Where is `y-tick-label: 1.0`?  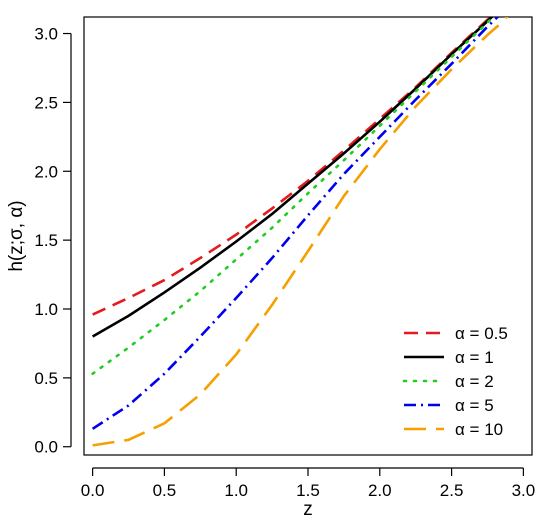 y-tick-label: 1.0 is located at coordinates (46, 309).